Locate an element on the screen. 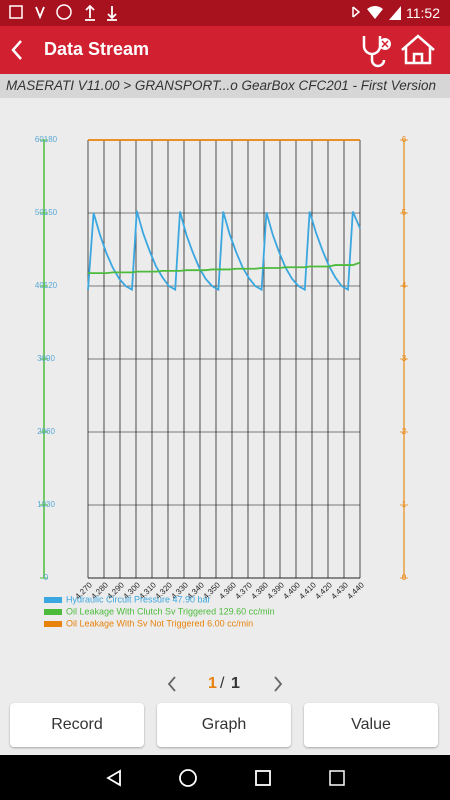 This screenshot has height=800, width=450. x-tick-label: 4.410 is located at coordinates (307, 590).